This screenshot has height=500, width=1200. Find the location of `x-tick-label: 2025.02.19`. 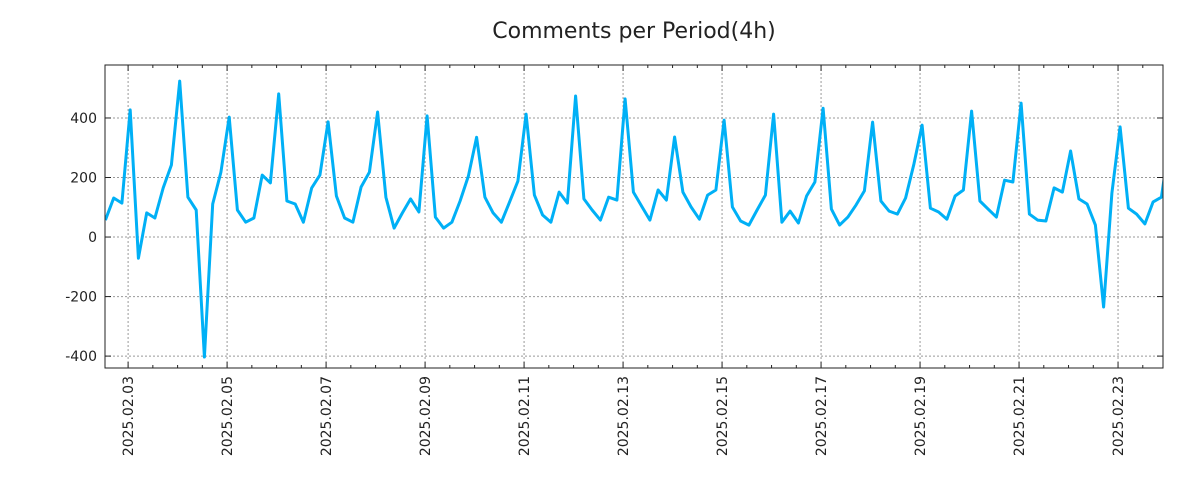

x-tick-label: 2025.02.19 is located at coordinates (921, 416).